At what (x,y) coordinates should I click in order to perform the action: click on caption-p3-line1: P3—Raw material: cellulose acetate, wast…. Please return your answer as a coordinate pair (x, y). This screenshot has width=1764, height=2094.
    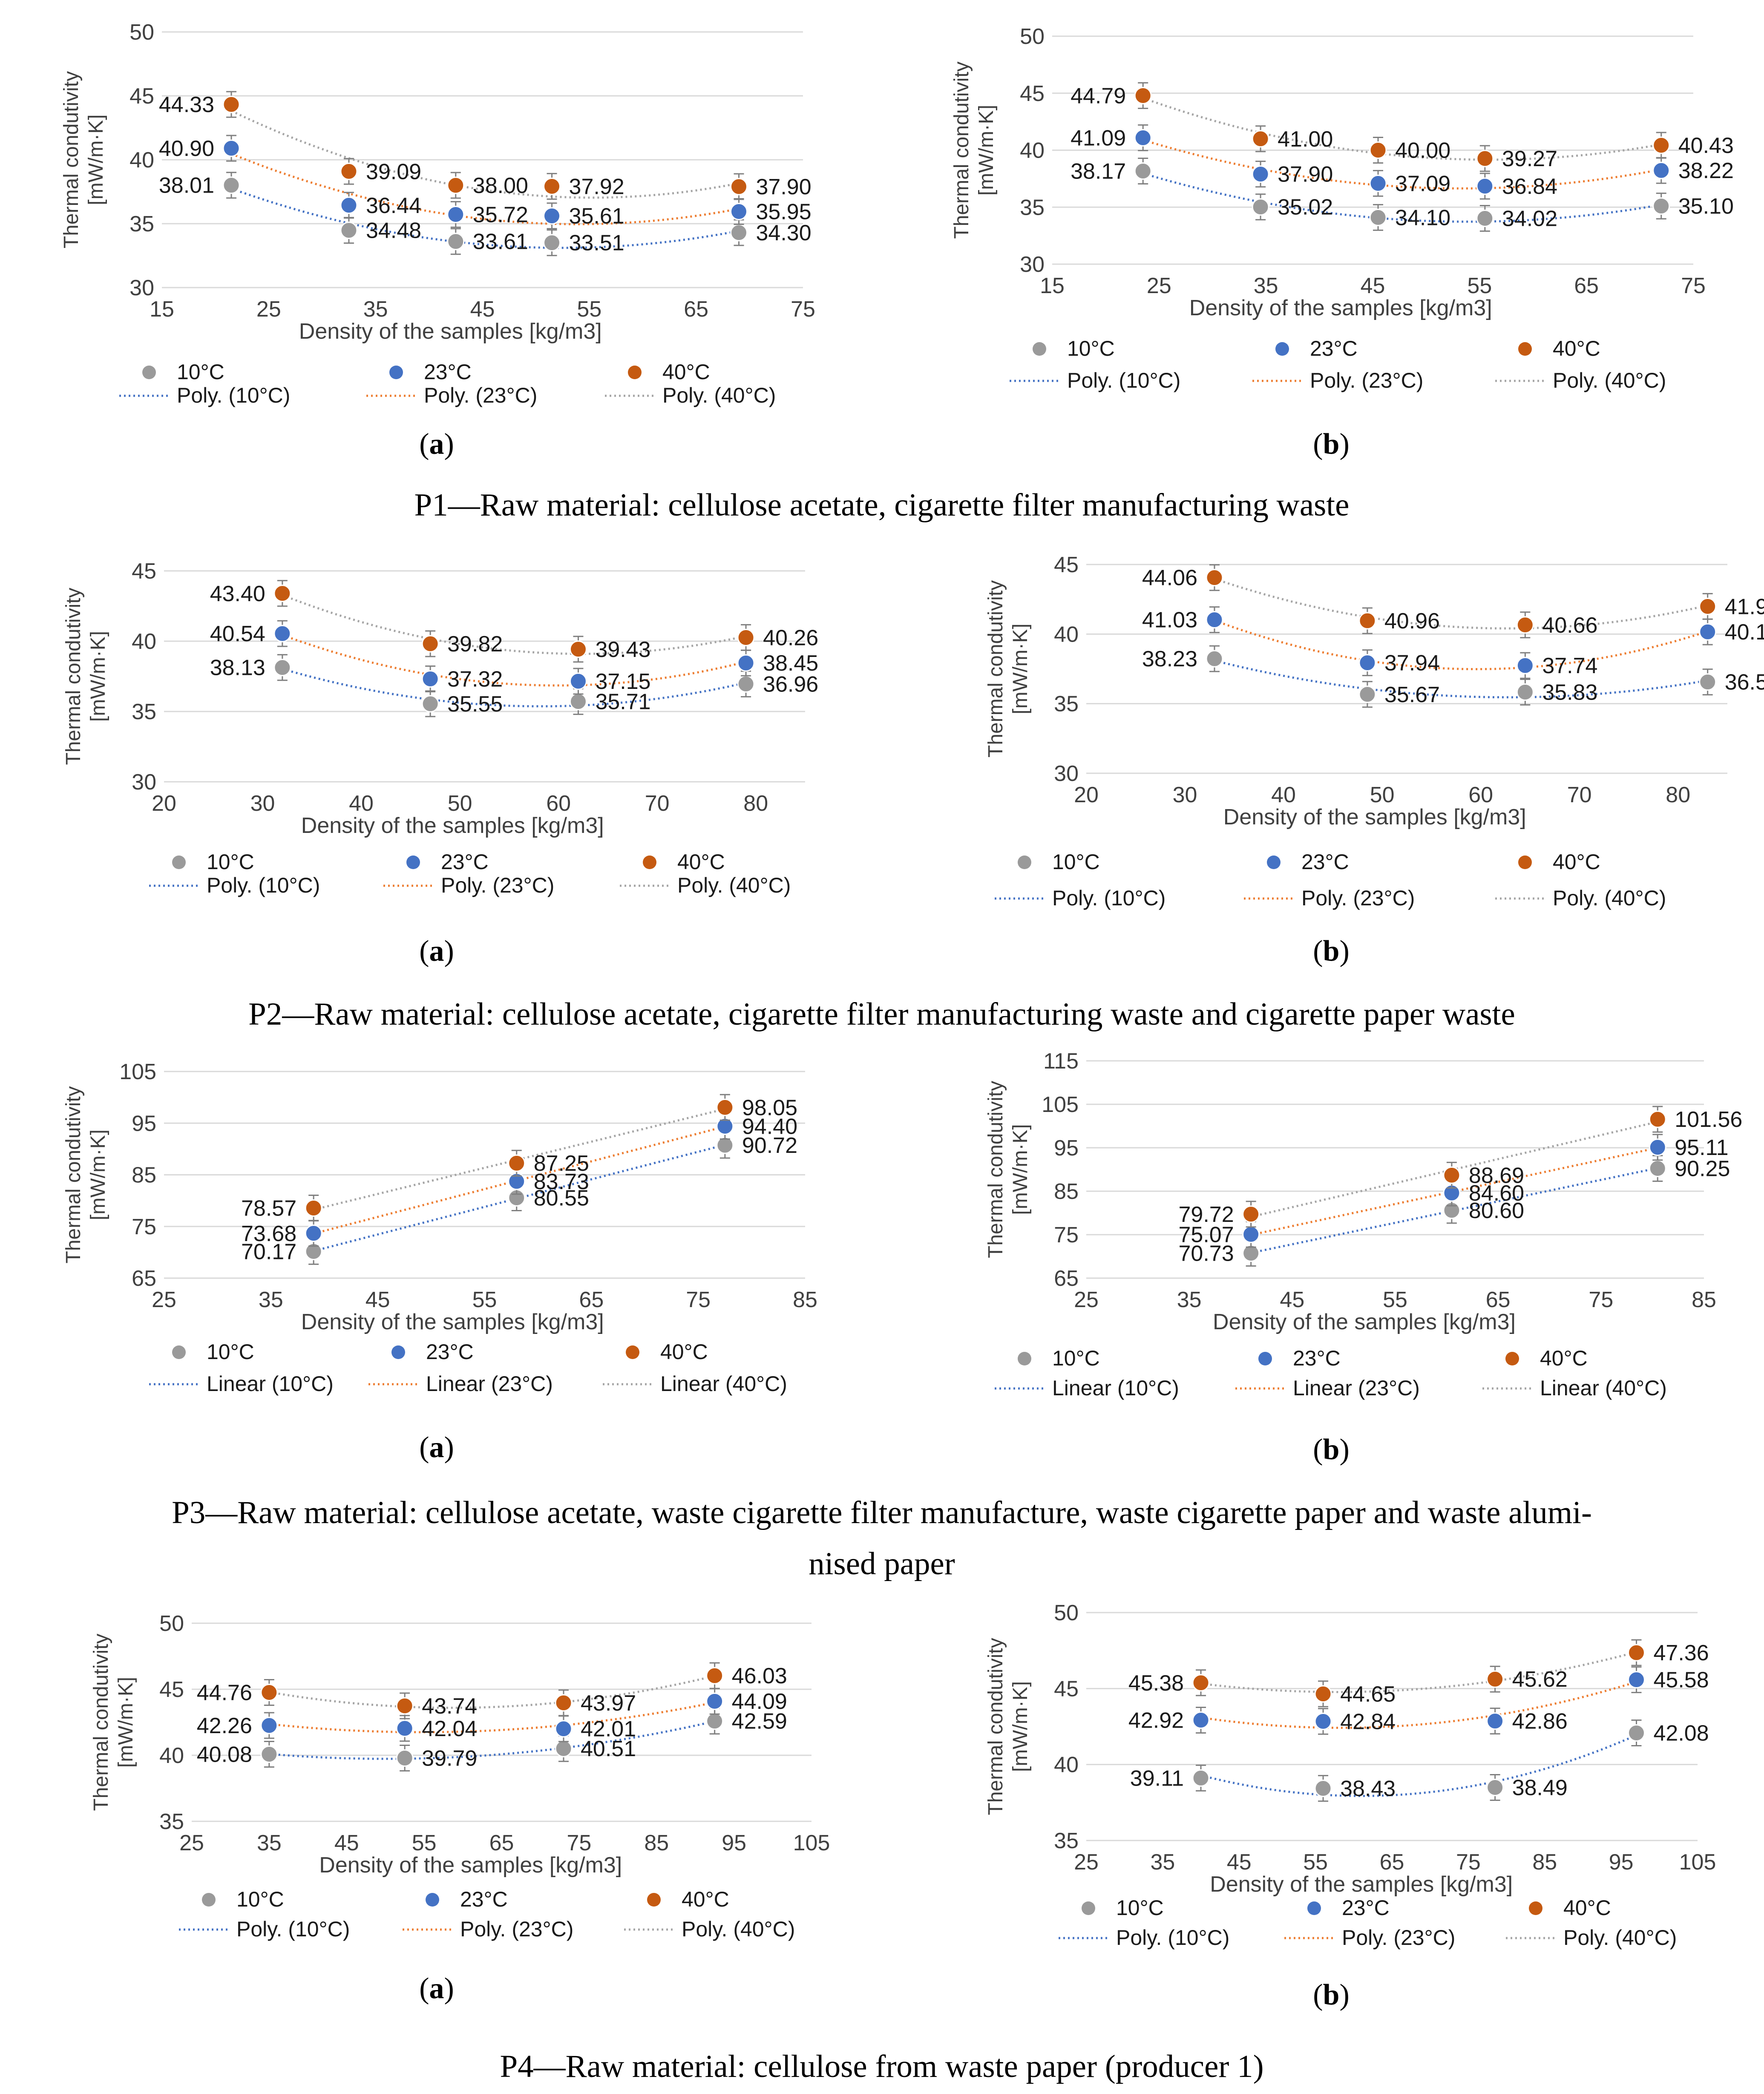
    Looking at the image, I should click on (882, 1513).